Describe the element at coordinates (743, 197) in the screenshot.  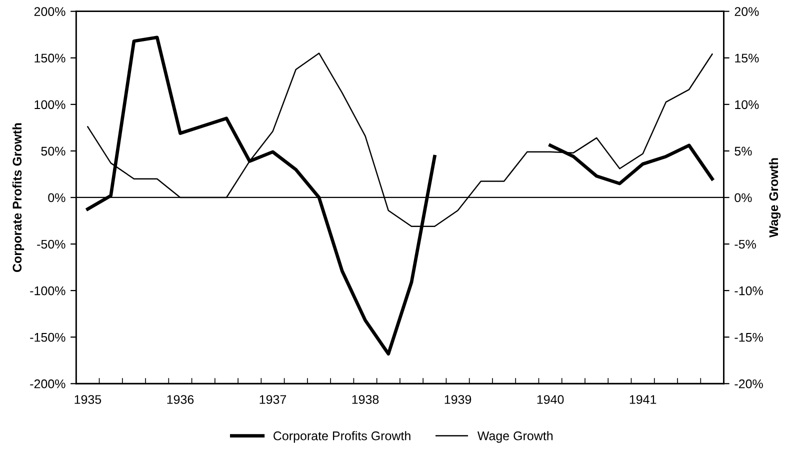
I see `y2-tick-label: 0%` at that location.